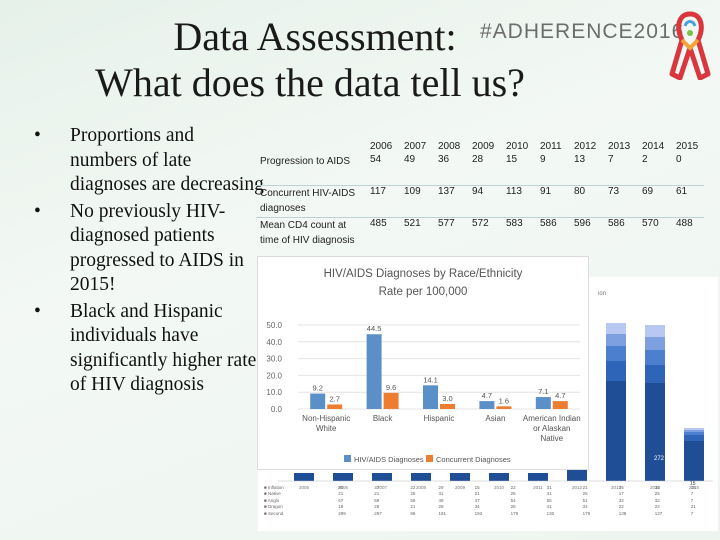 Image resolution: width=720 pixels, height=540 pixels. What do you see at coordinates (273, 507) in the screenshot?
I see `table-cell: ■ Dragon` at bounding box center [273, 507].